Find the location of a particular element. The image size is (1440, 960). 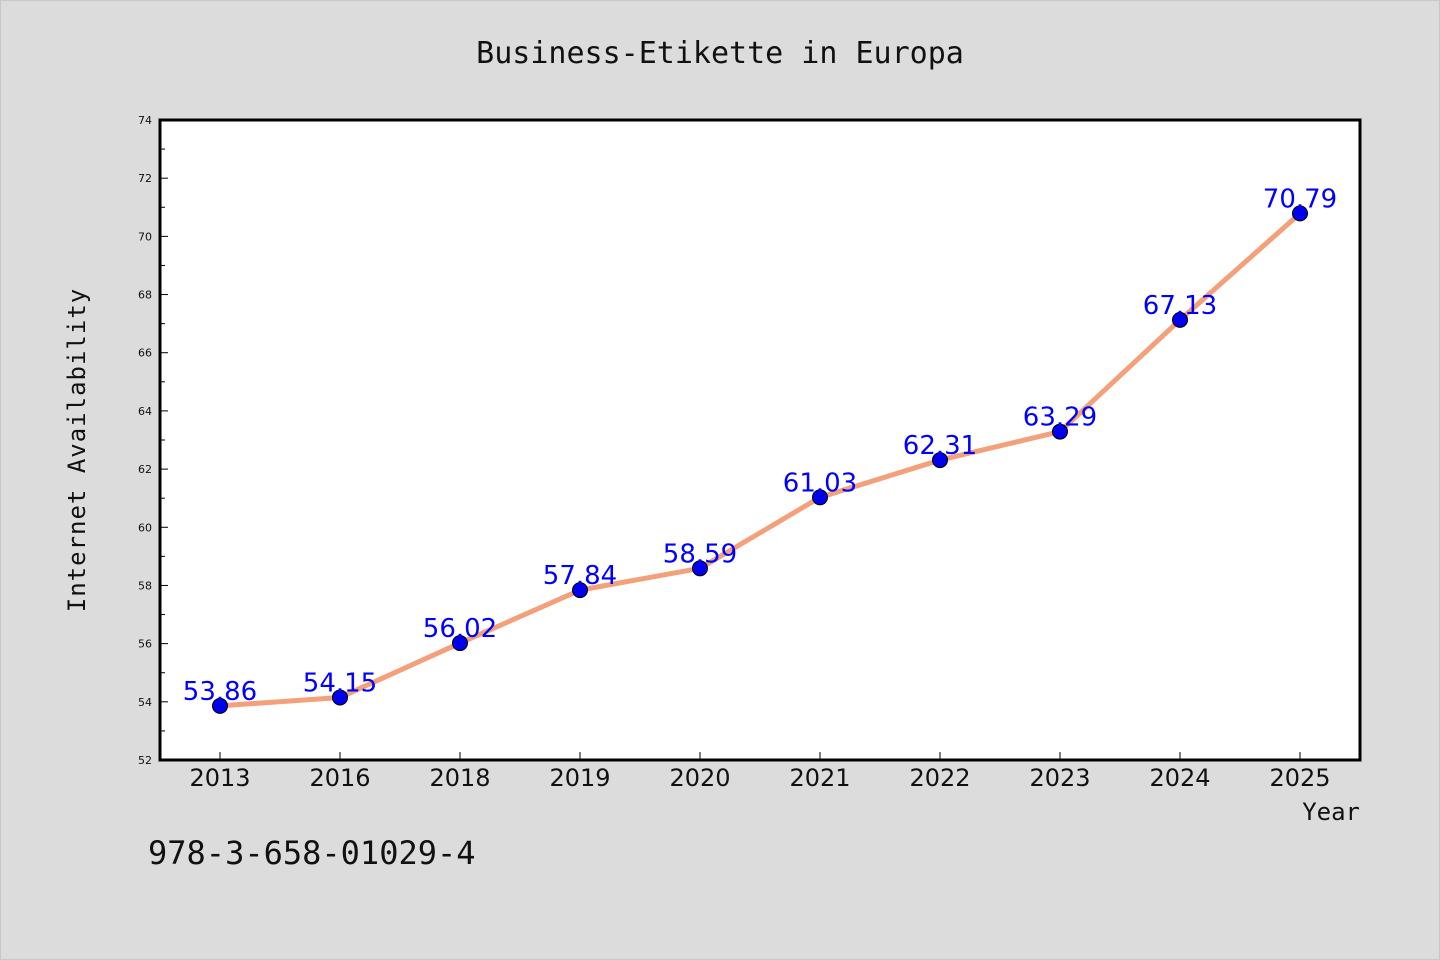

x-tick-label: 2013 is located at coordinates (219, 778).